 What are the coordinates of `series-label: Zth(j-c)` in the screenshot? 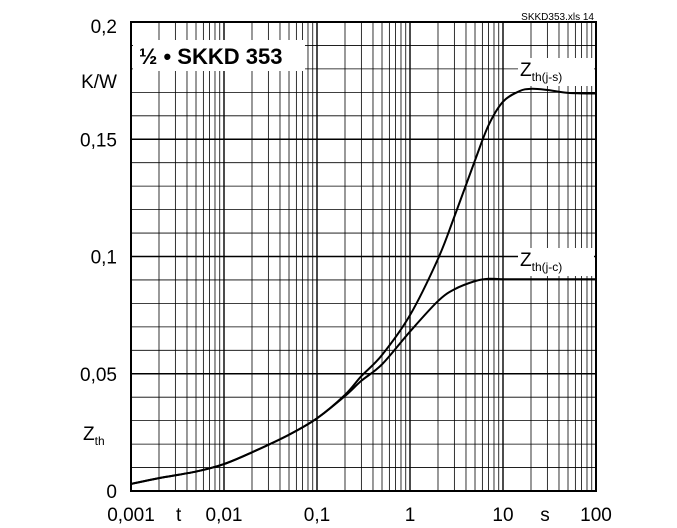 It's located at (541, 262).